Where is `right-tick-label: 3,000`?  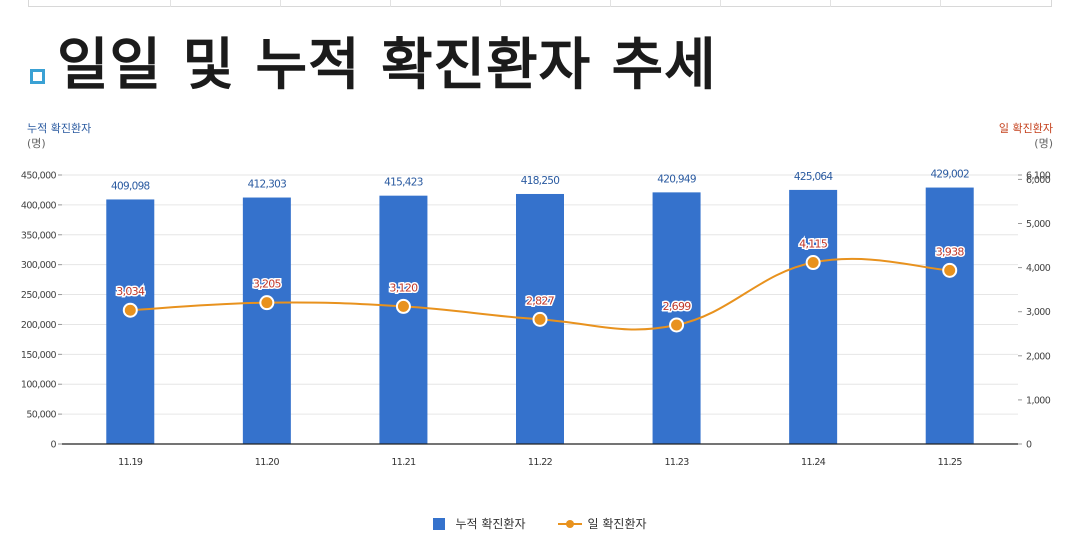 right-tick-label: 3,000 is located at coordinates (1038, 312).